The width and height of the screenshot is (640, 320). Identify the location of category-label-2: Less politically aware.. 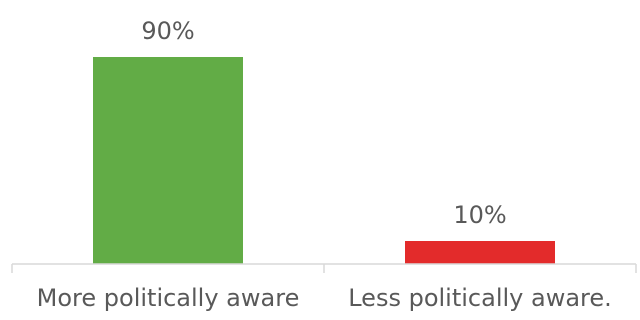
(480, 298).